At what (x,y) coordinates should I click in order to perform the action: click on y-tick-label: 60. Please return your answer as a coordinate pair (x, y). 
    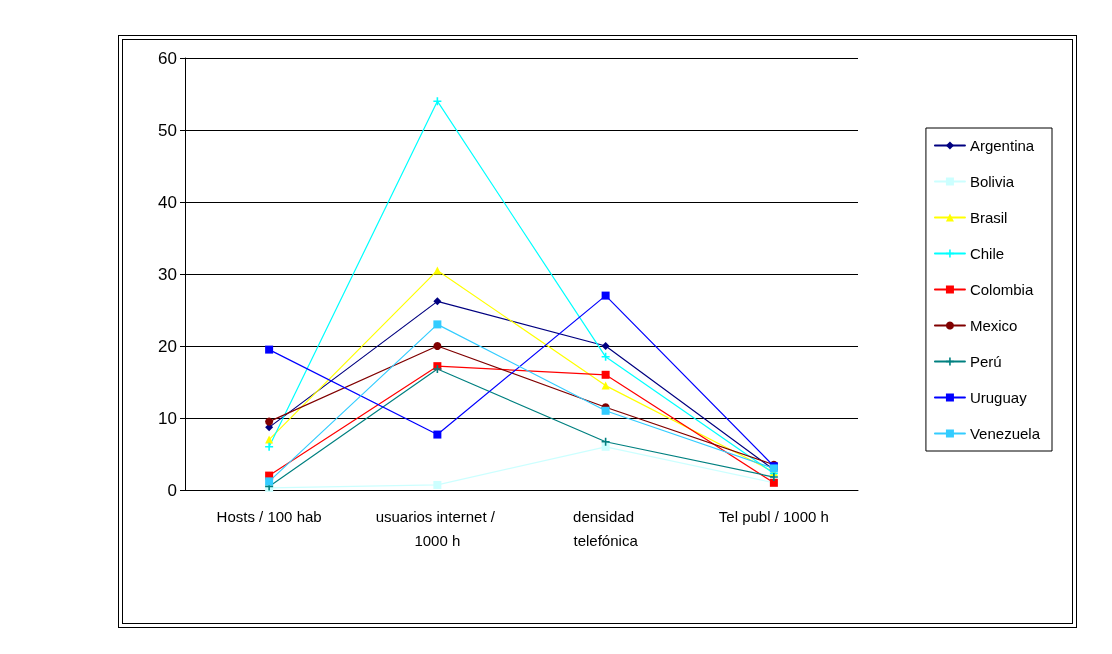
    Looking at the image, I should click on (167, 58).